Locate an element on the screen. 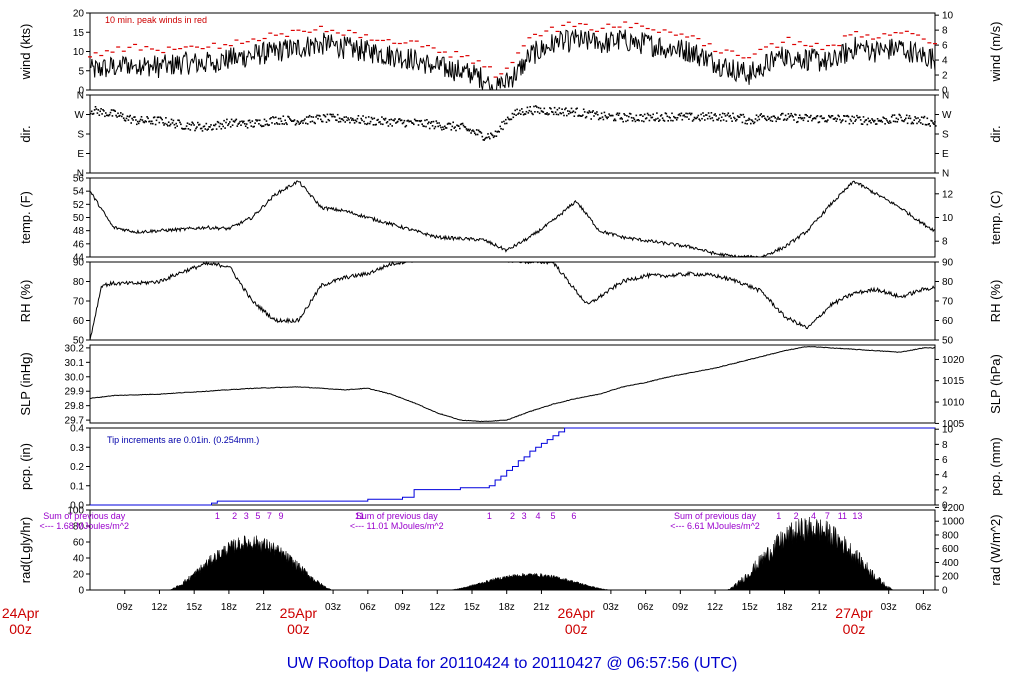 The height and width of the screenshot is (700, 1024). temp-line is located at coordinates (512, 219).